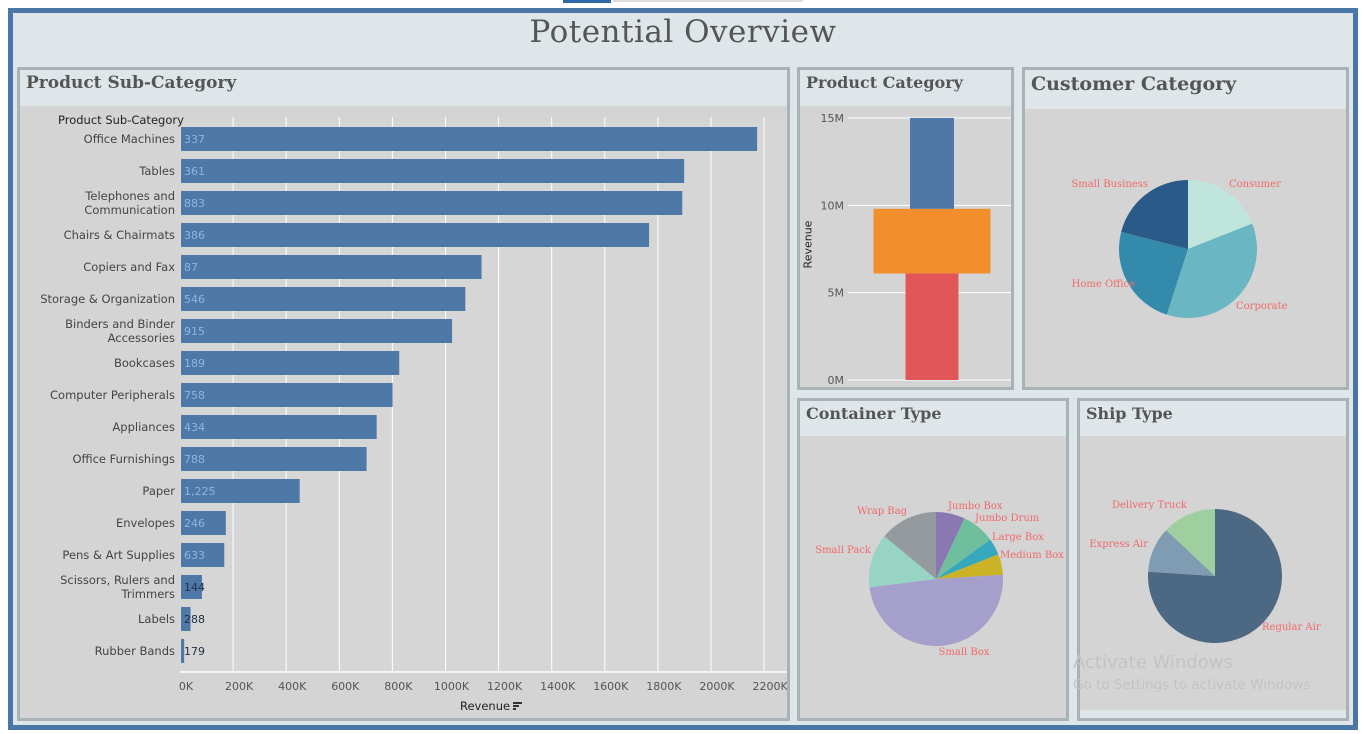  Describe the element at coordinates (158, 491) in the screenshot. I see `category-label: Paper` at that location.